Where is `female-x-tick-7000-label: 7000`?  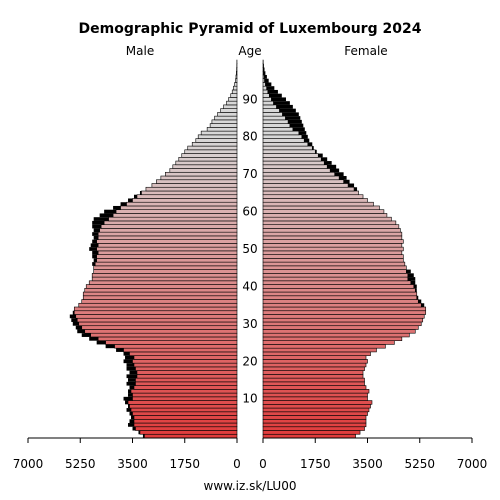 female-x-tick-7000-label: 7000 is located at coordinates (472, 464).